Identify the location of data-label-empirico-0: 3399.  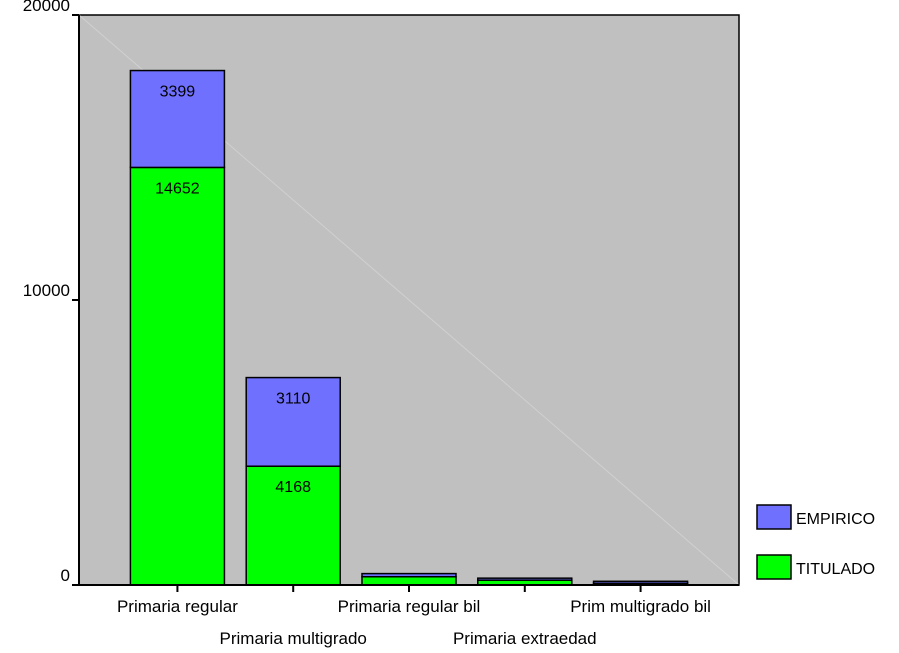
(178, 92).